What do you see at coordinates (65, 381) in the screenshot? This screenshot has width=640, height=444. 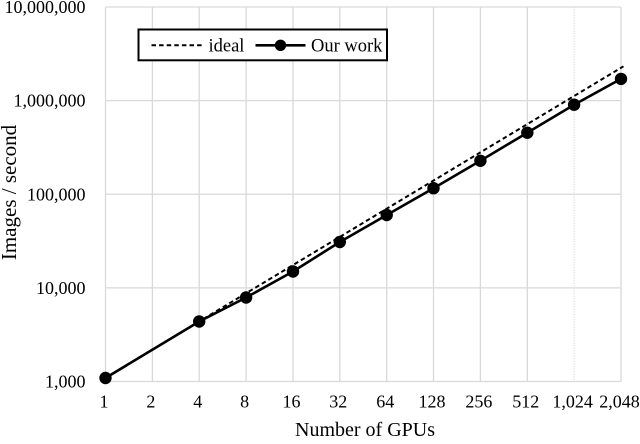 I see `svg-text: 1,000` at bounding box center [65, 381].